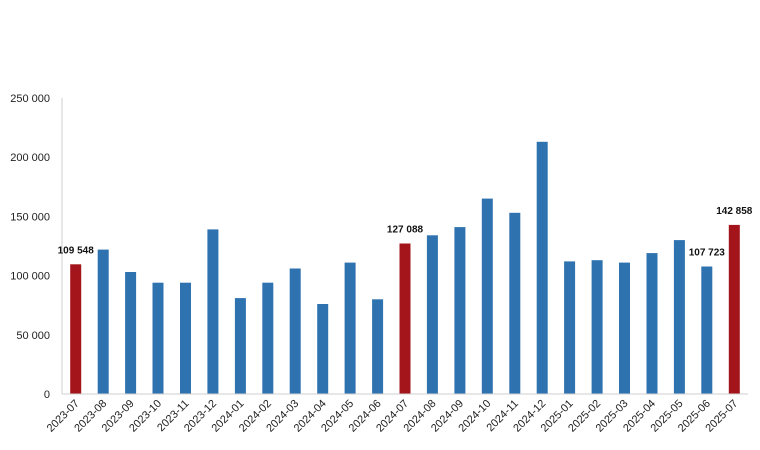 This screenshot has width=760, height=450. I want to click on data-label: 107 723, so click(707, 253).